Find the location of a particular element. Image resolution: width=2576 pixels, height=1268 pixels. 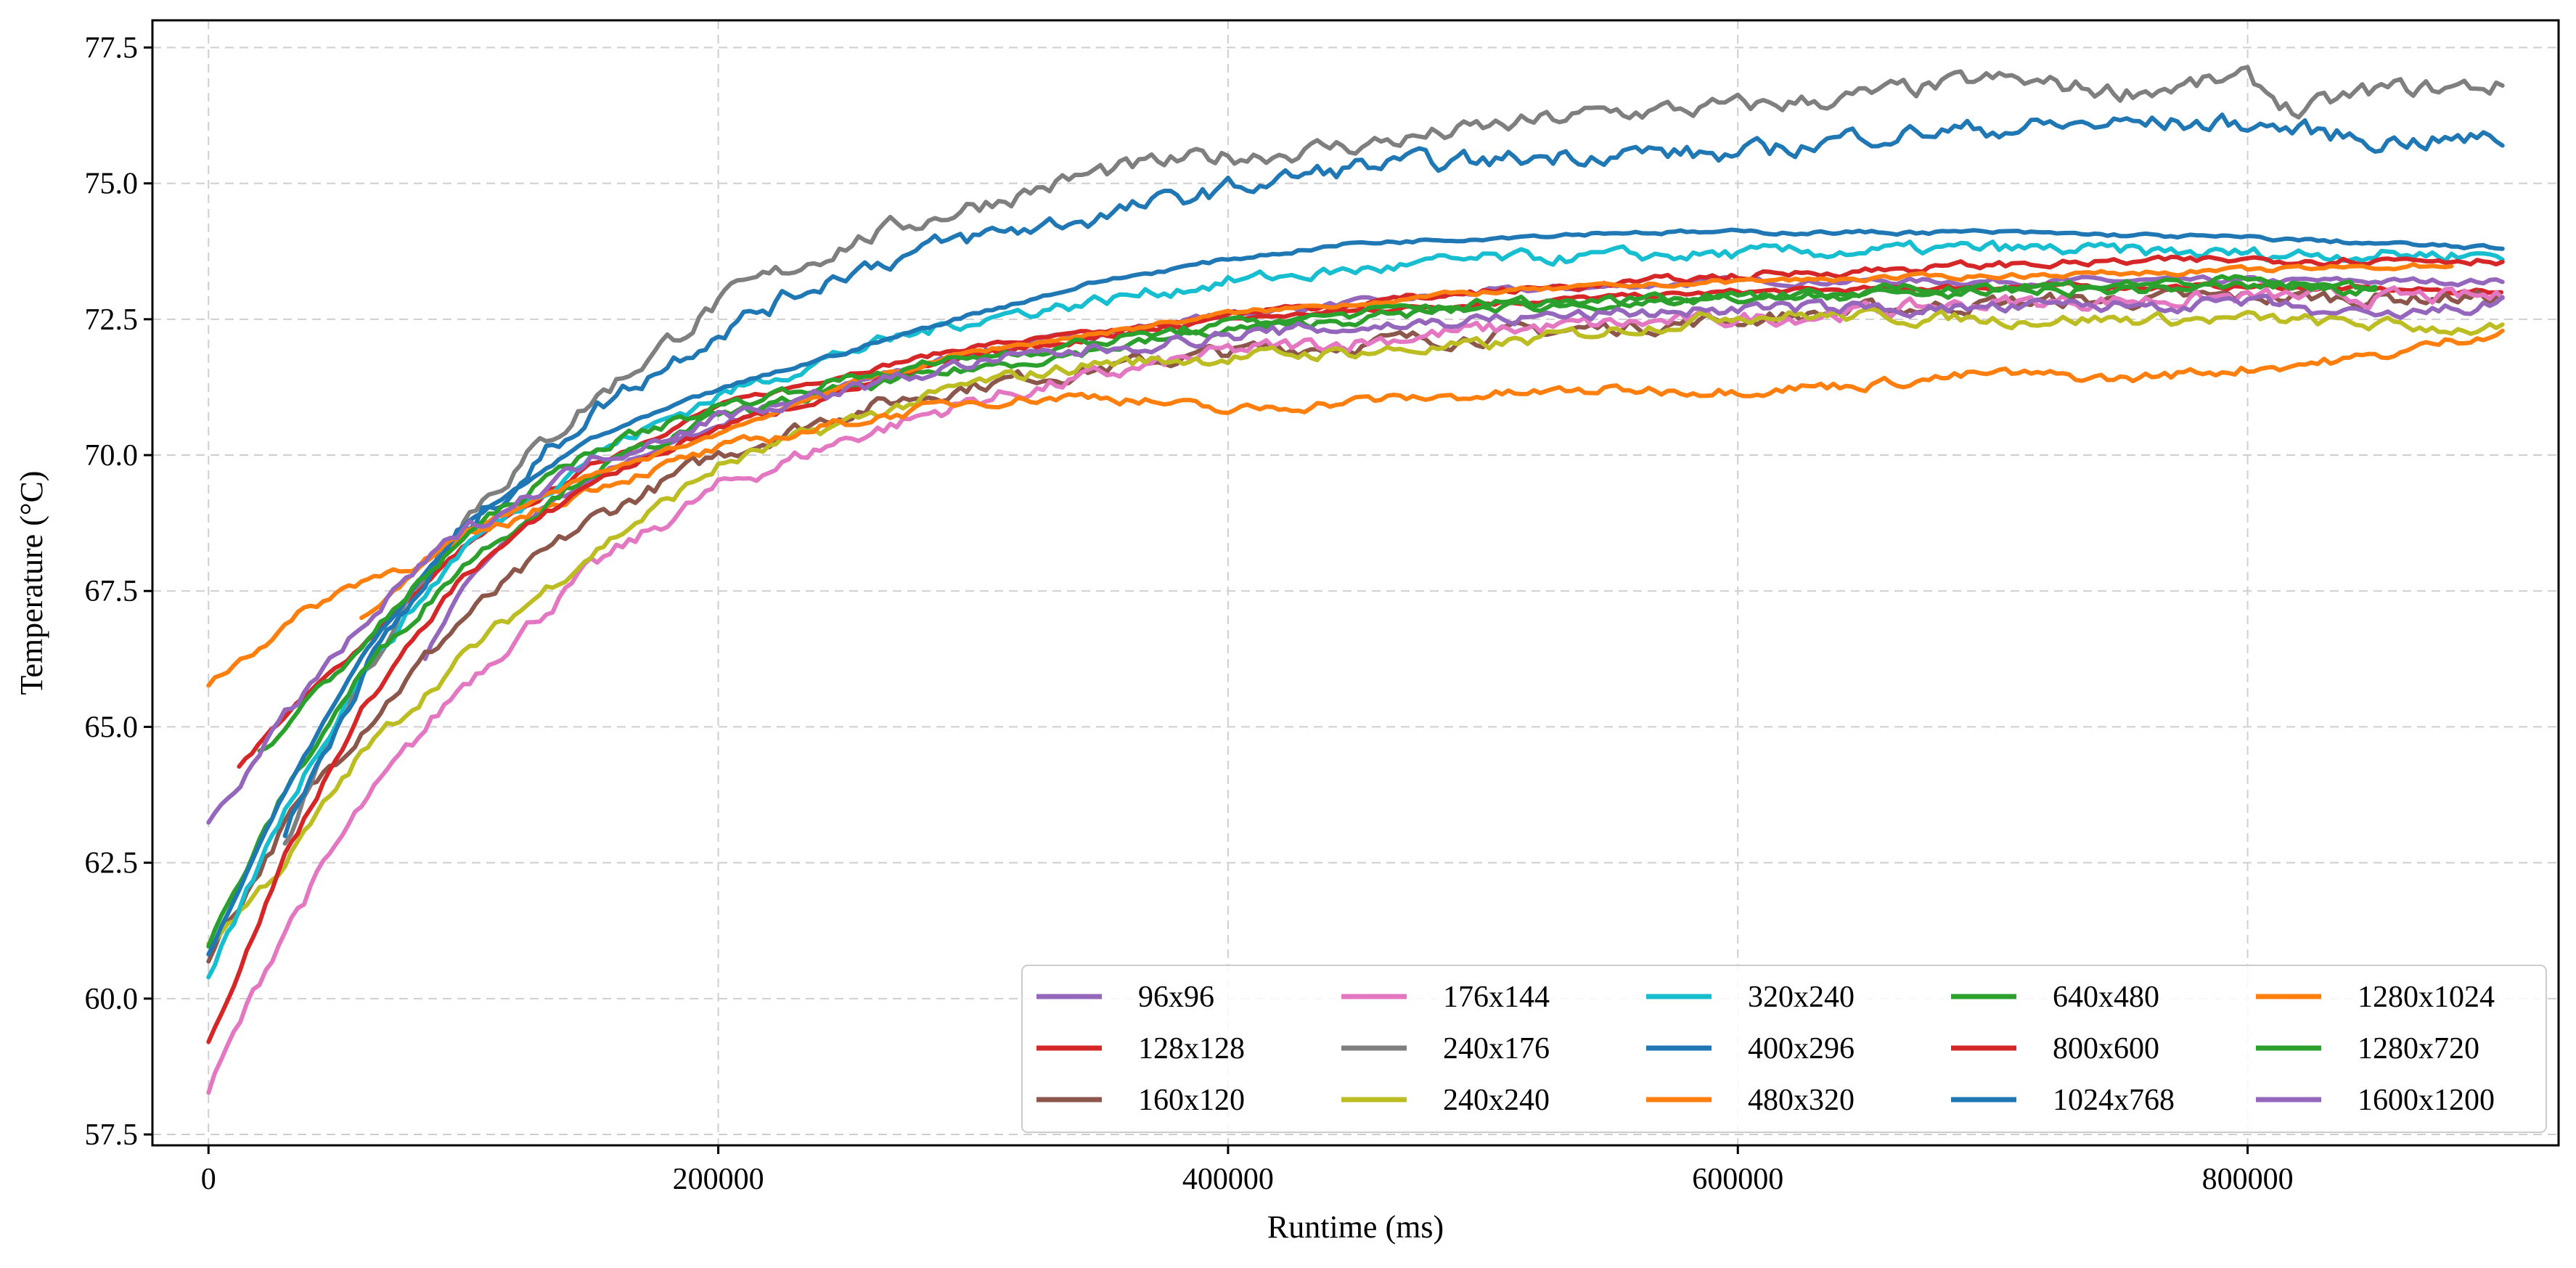

y-tick-label: 70.0 is located at coordinates (112, 456).